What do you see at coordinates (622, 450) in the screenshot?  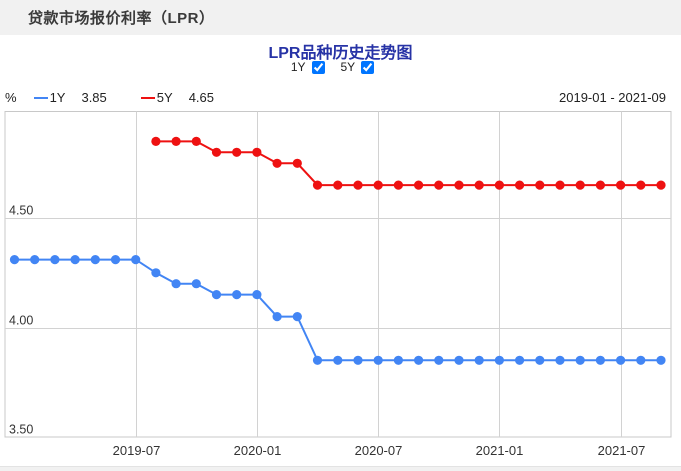 I see `x-tick-label: 2021-07` at bounding box center [622, 450].